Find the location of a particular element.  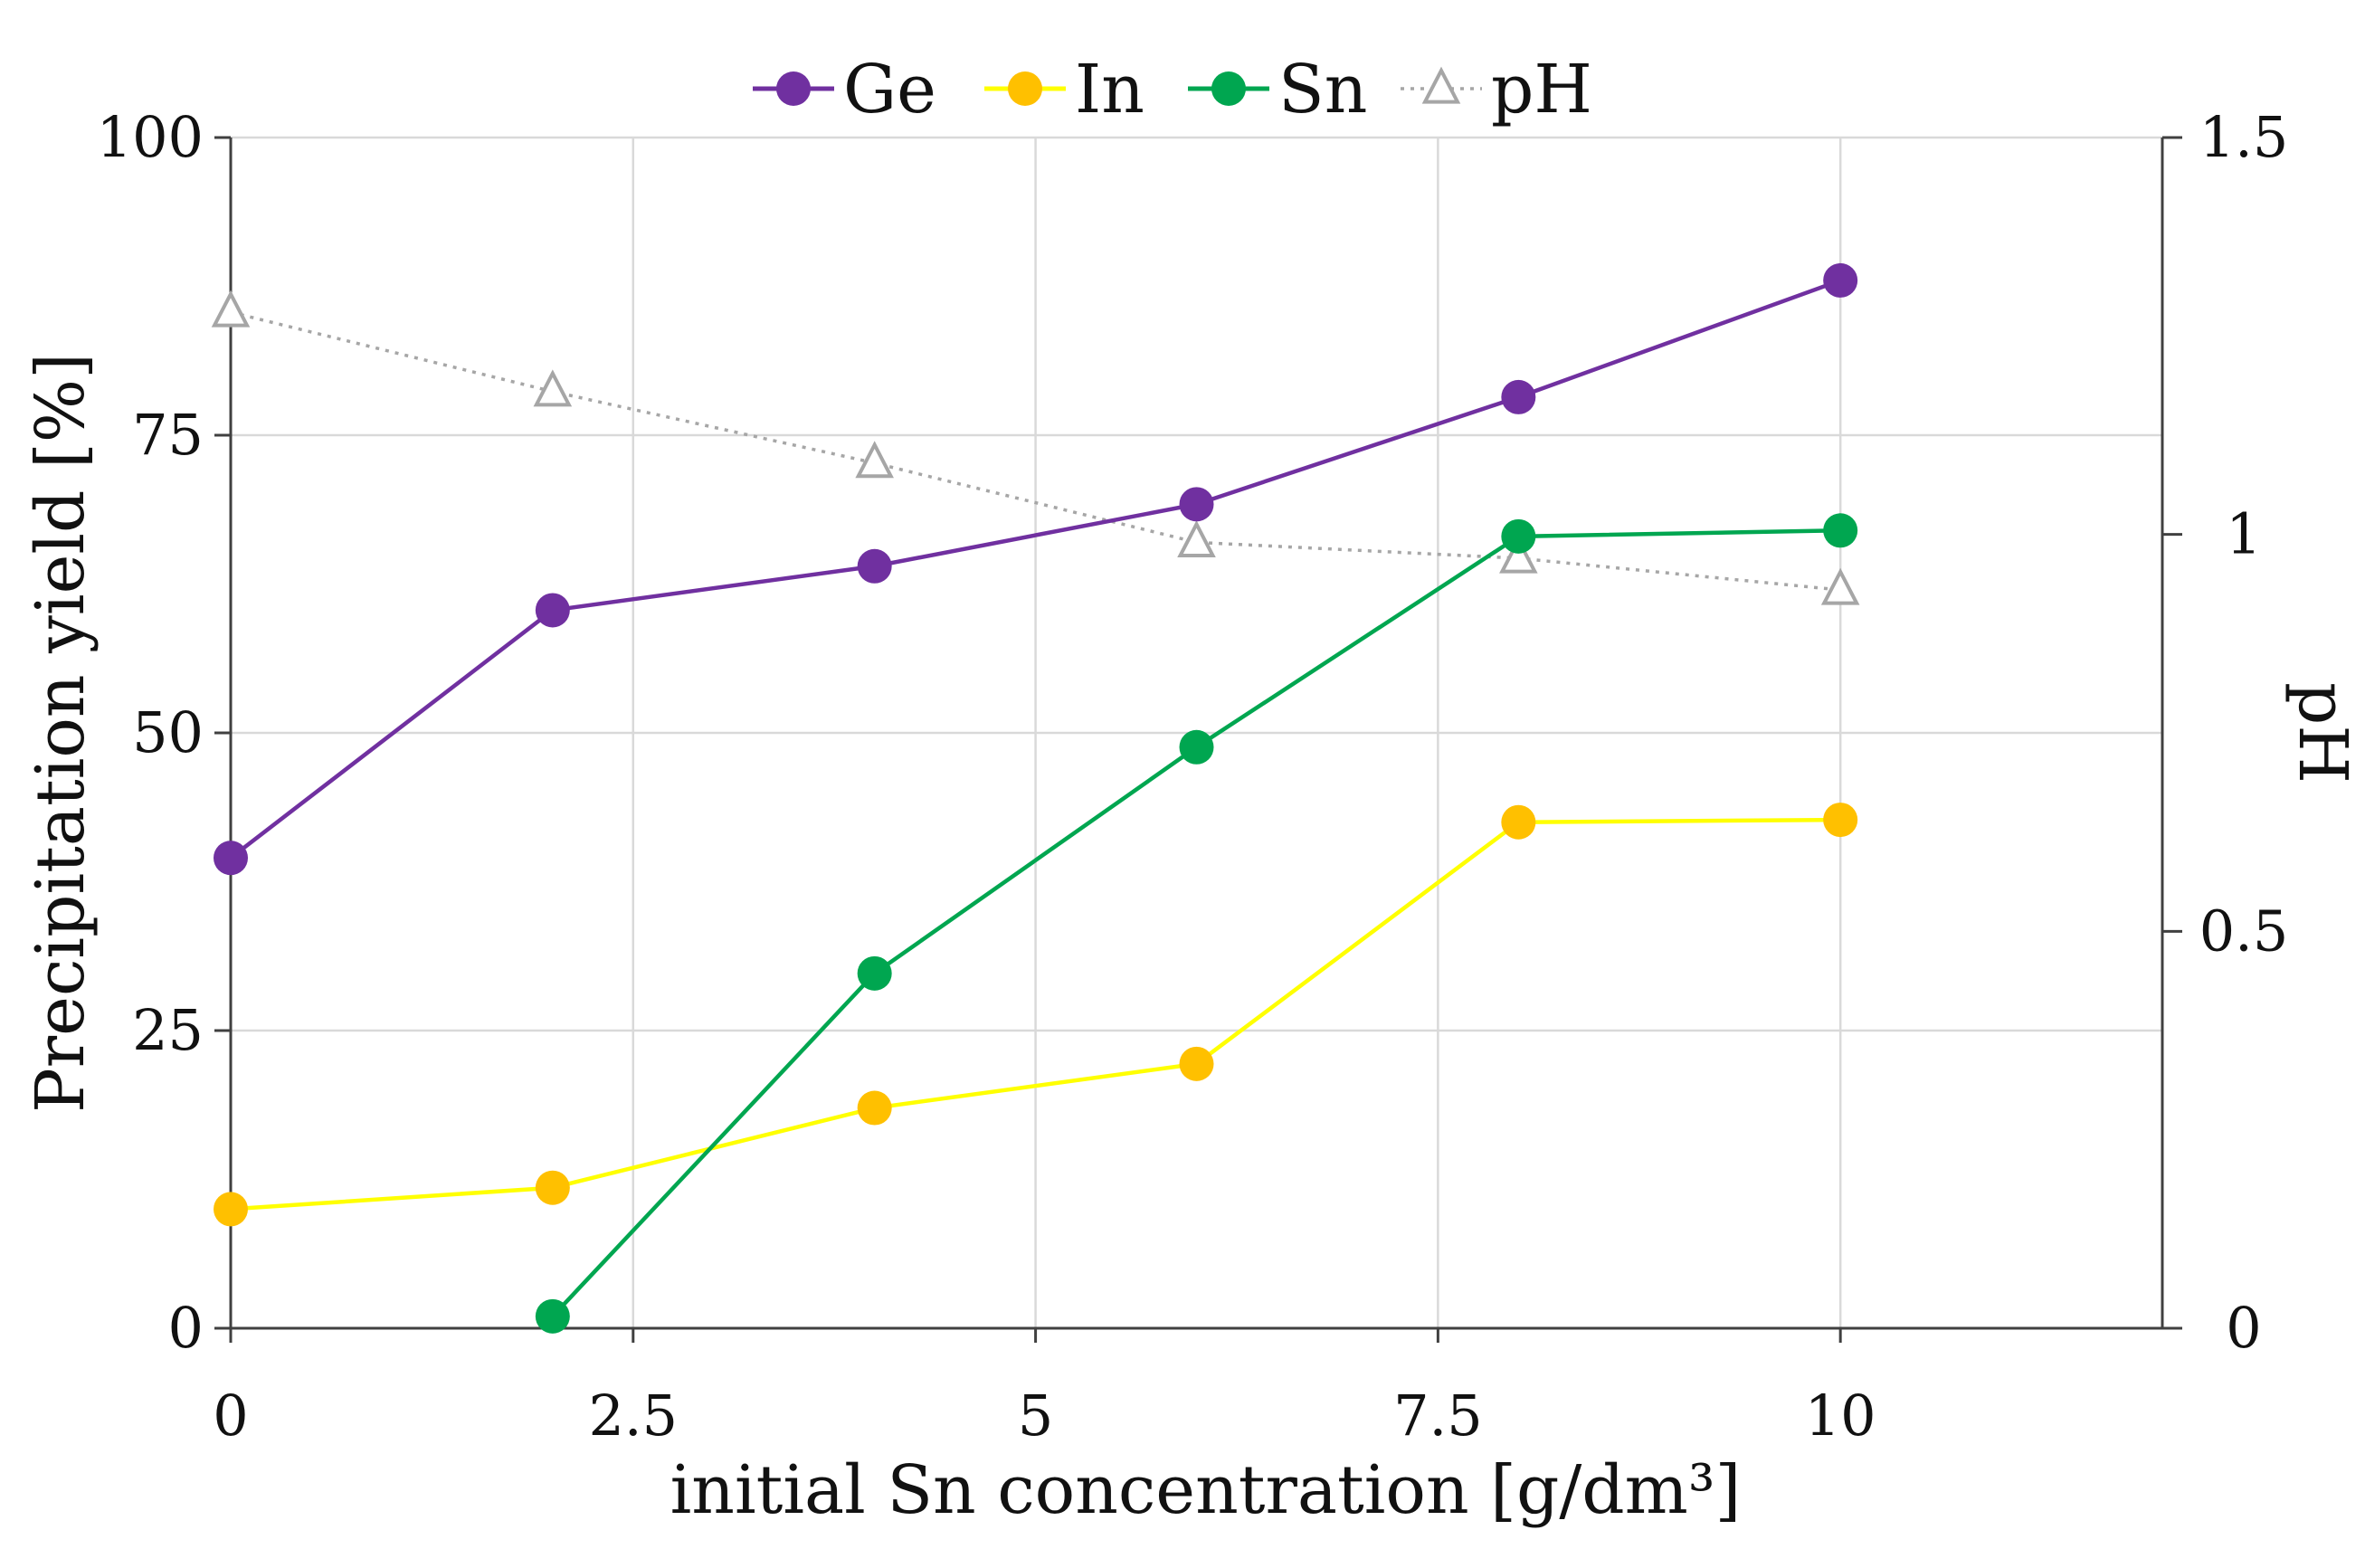

legend-marker-in is located at coordinates (1025, 89).